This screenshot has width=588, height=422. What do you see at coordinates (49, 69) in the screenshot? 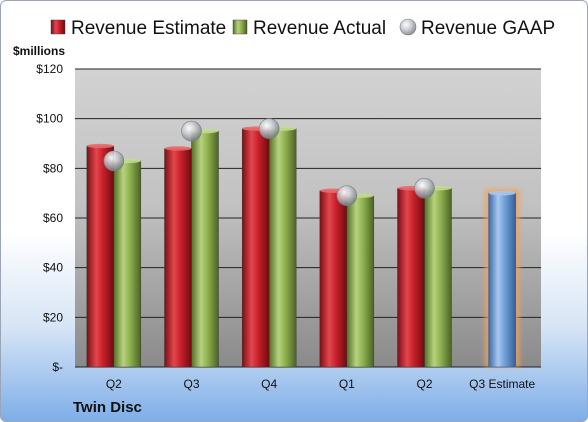
I see `y-tick-label: $120` at bounding box center [49, 69].